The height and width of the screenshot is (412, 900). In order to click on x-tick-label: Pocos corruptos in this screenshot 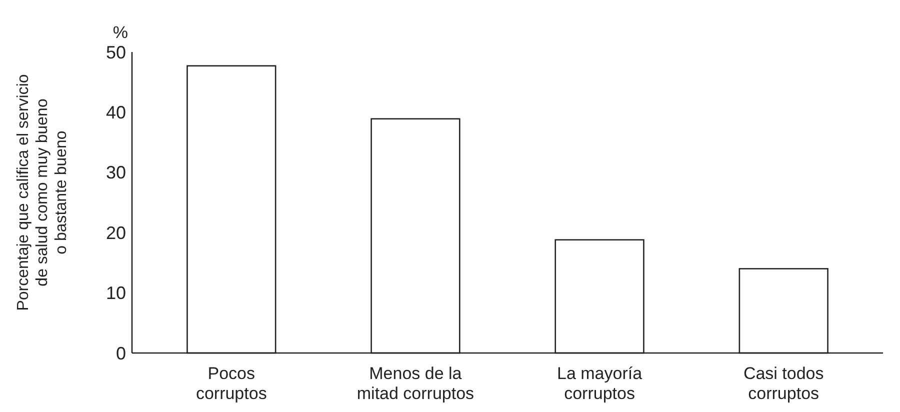, I will do `click(231, 383)`.